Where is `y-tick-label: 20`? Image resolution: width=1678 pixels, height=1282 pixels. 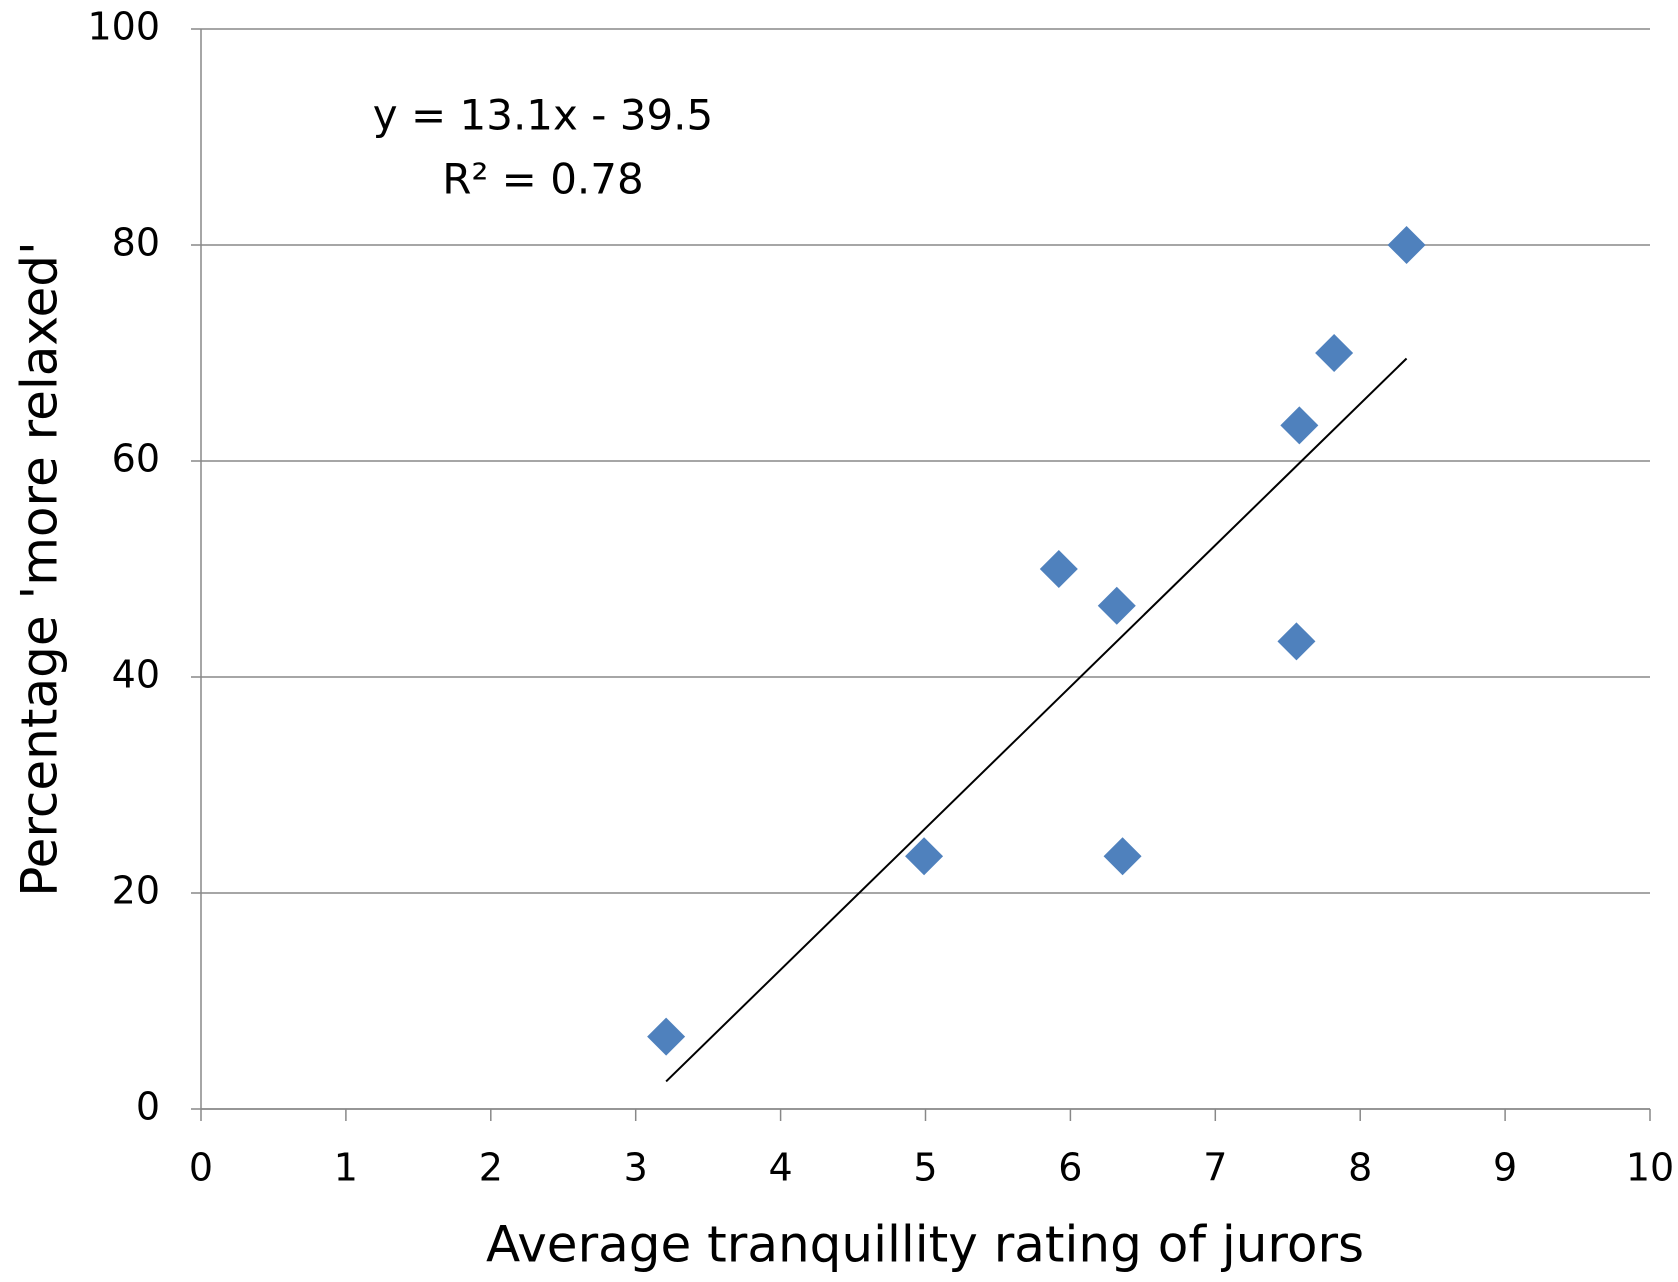 y-tick-label: 20 is located at coordinates (136, 891).